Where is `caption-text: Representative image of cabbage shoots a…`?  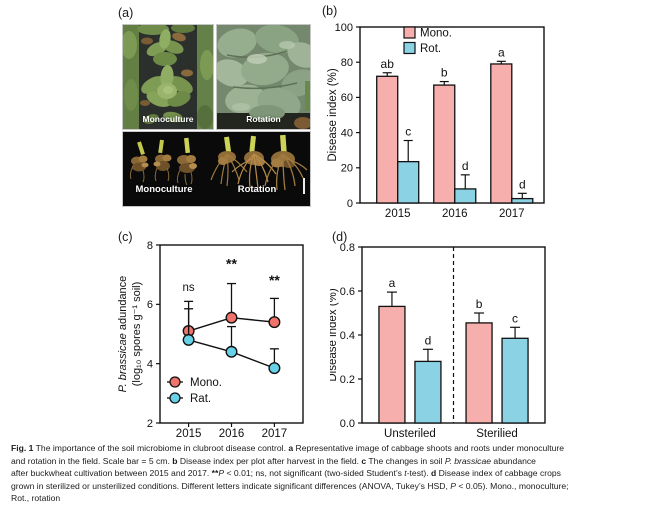 caption-text: Representative image of cabbage shoots a… is located at coordinates (429, 448).